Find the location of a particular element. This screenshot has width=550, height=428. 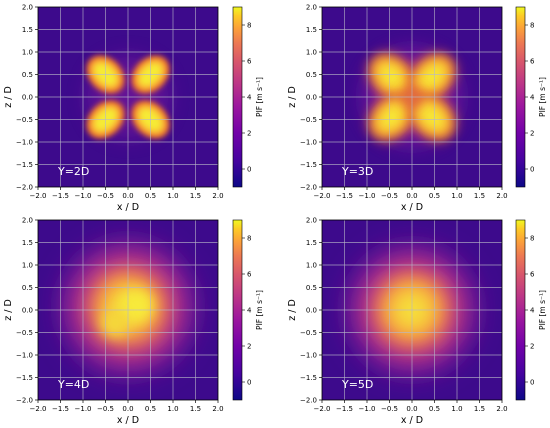

panel-annotation: Y=2D is located at coordinates (73, 171).